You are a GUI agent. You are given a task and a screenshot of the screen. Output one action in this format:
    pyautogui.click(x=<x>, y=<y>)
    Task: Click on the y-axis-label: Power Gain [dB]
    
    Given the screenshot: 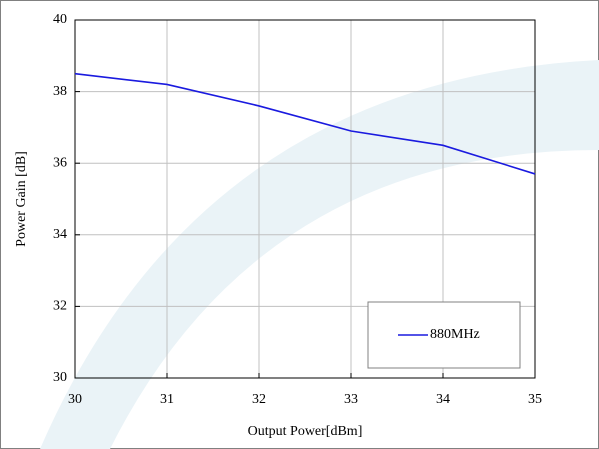 What is the action you would take?
    pyautogui.click(x=21, y=199)
    